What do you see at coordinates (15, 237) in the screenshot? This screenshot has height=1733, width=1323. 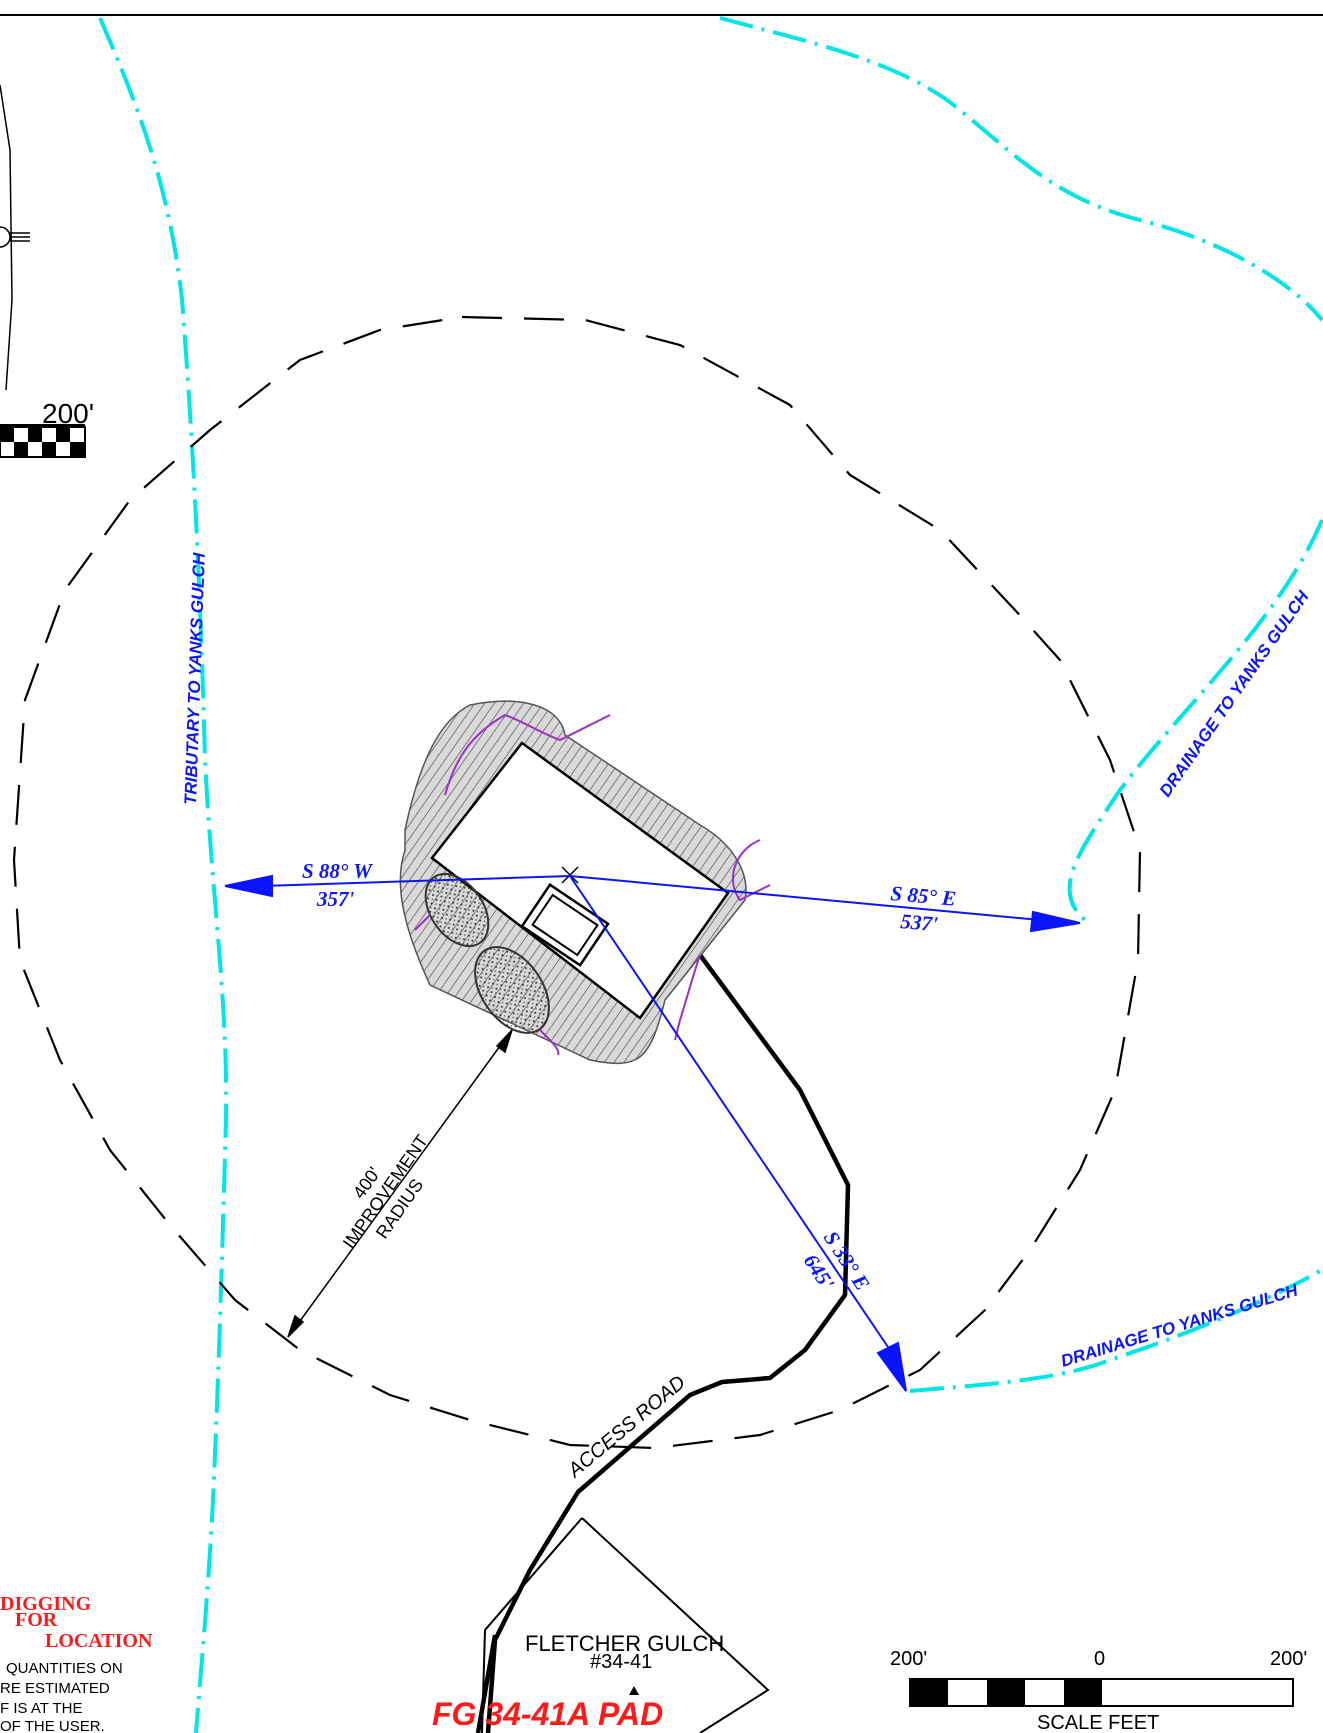 I see `north-arrow-inset` at bounding box center [15, 237].